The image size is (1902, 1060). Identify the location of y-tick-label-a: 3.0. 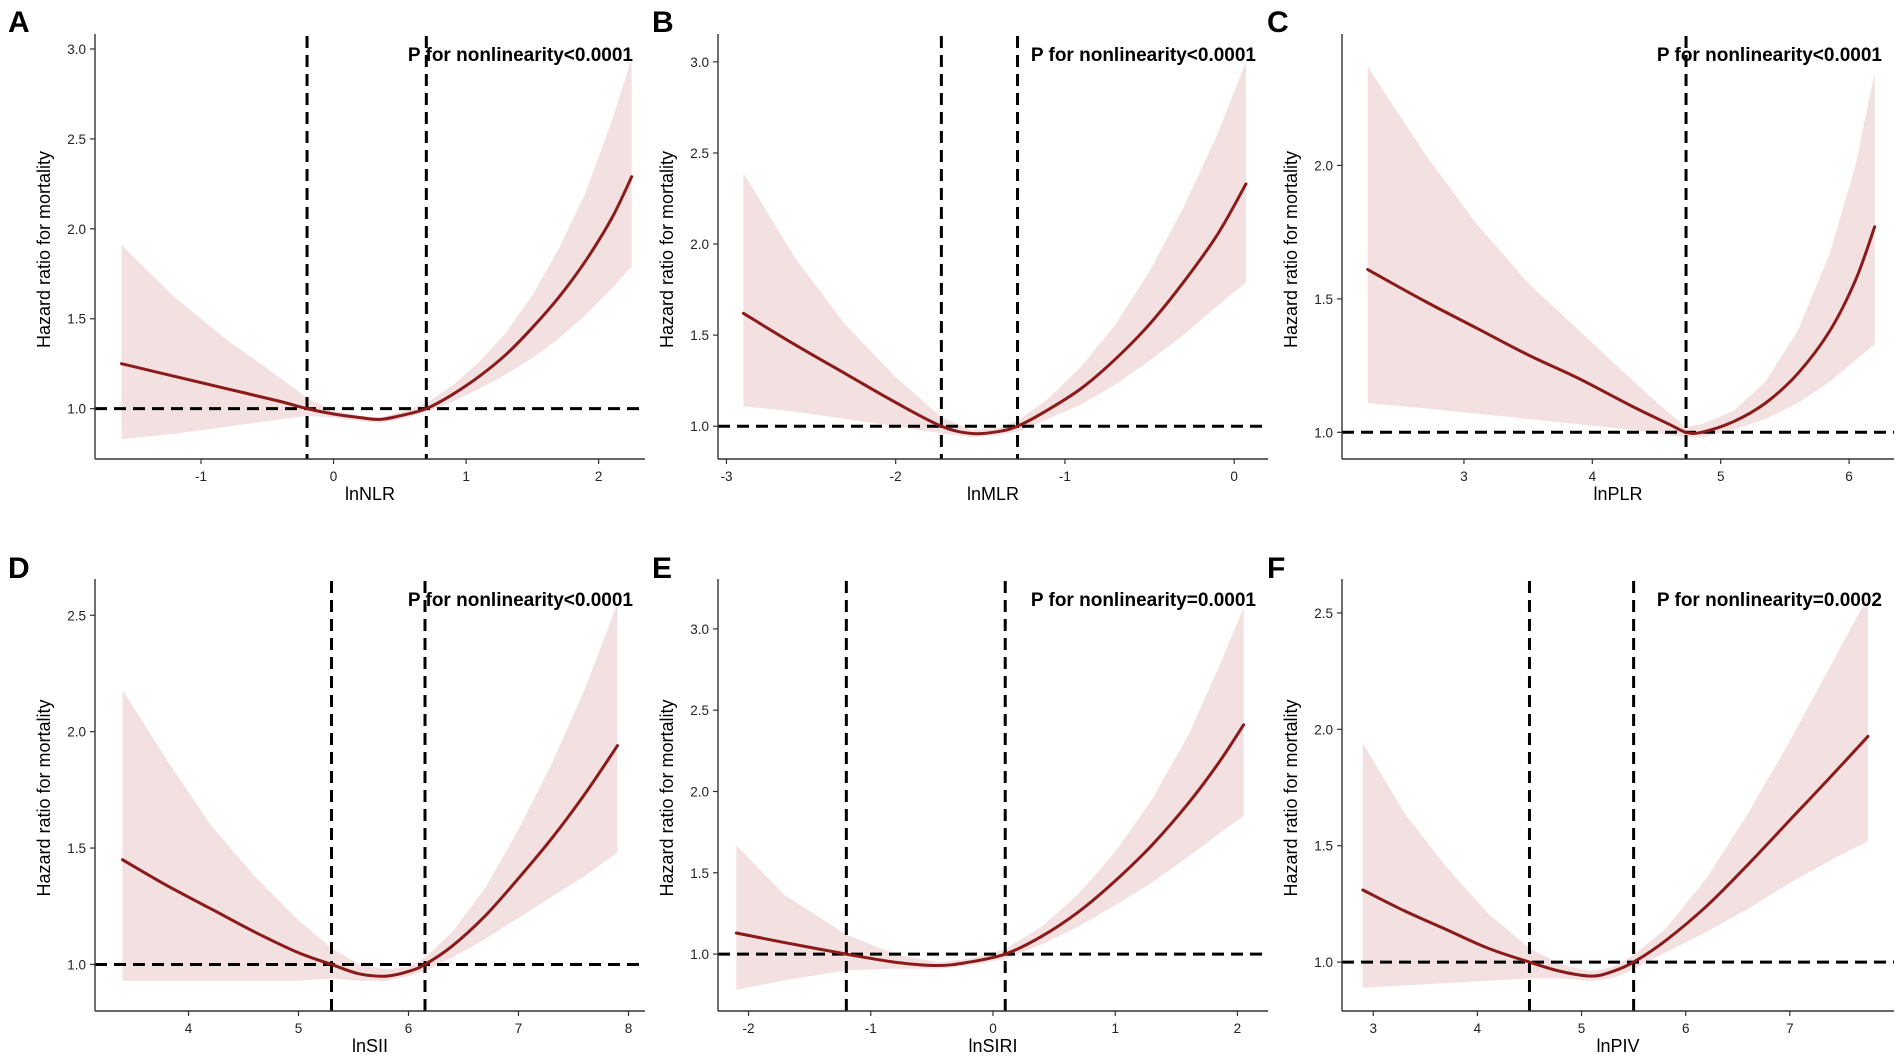
(76, 49).